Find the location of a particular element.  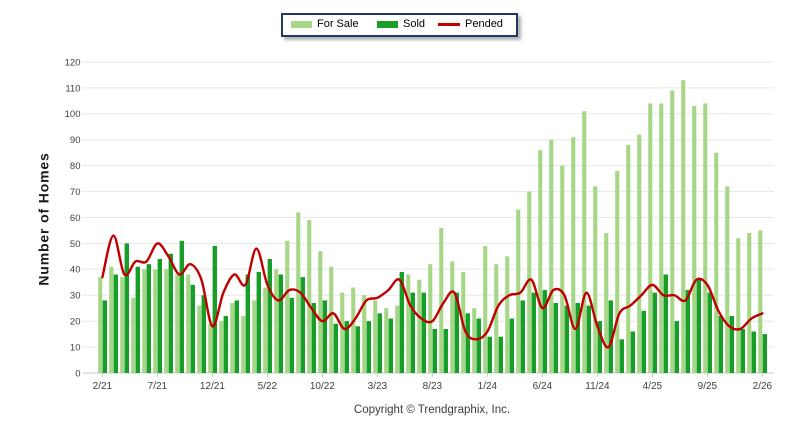

svg-text: 60 is located at coordinates (75, 218).